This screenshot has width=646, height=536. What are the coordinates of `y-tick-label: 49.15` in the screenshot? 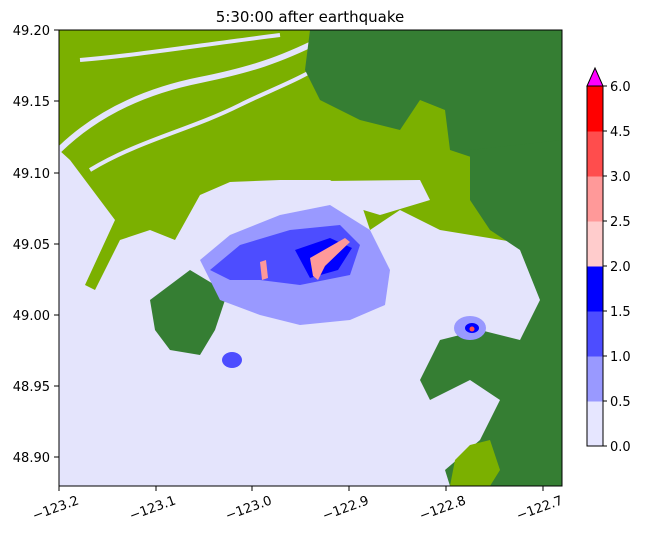 It's located at (31, 102).